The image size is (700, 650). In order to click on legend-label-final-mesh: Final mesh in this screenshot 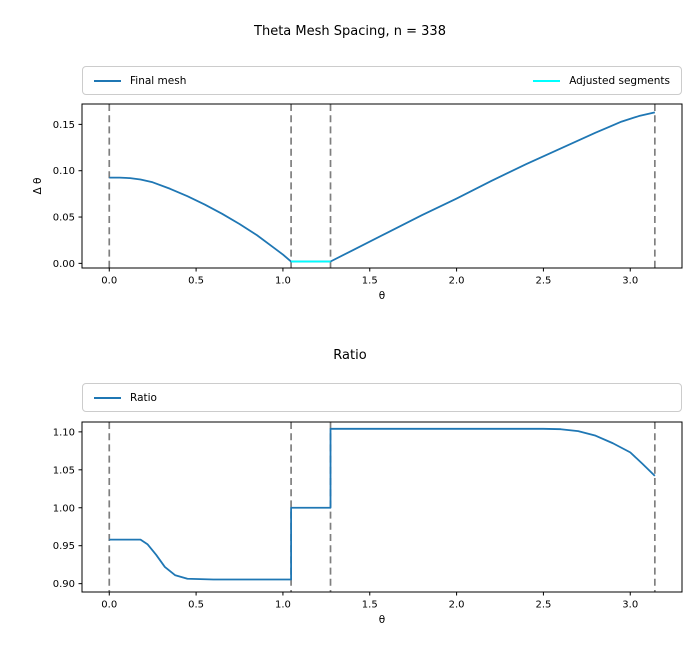, I will do `click(158, 80)`.